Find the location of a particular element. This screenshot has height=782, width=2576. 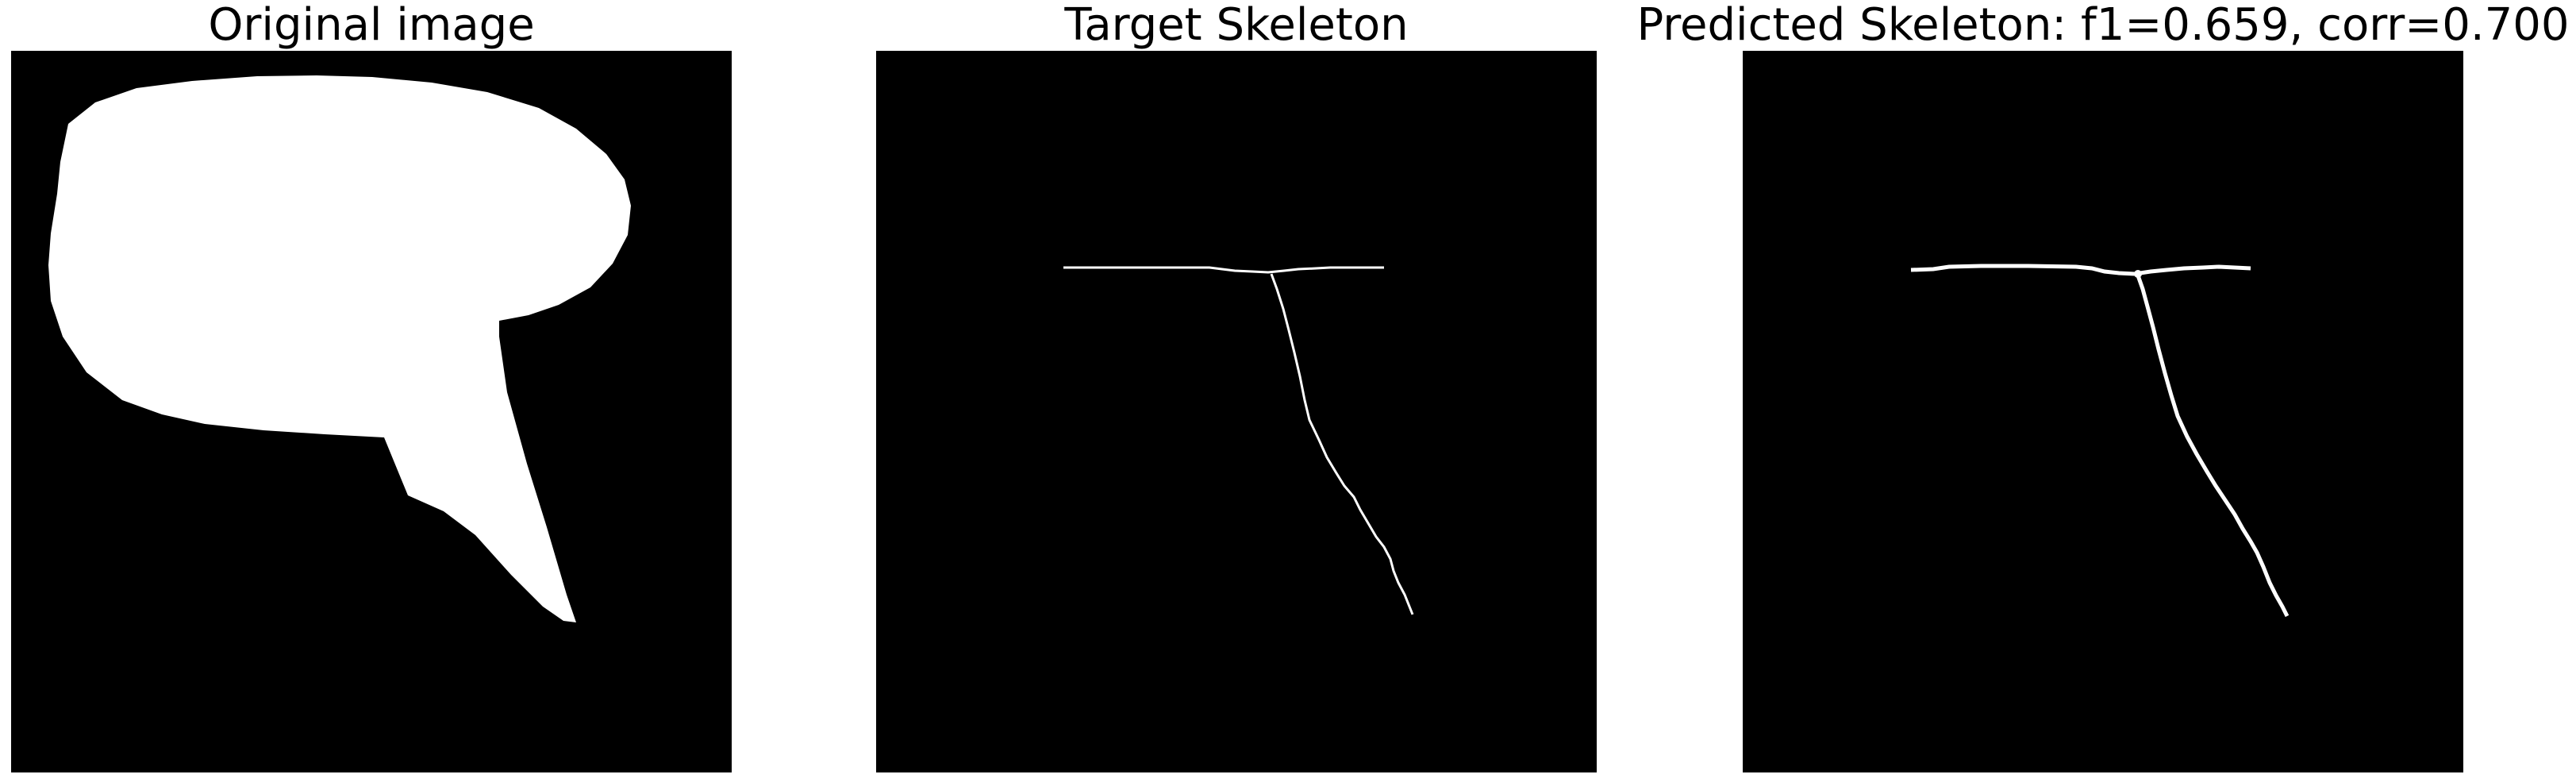

predicted-skeleton is located at coordinates (2100, 441).